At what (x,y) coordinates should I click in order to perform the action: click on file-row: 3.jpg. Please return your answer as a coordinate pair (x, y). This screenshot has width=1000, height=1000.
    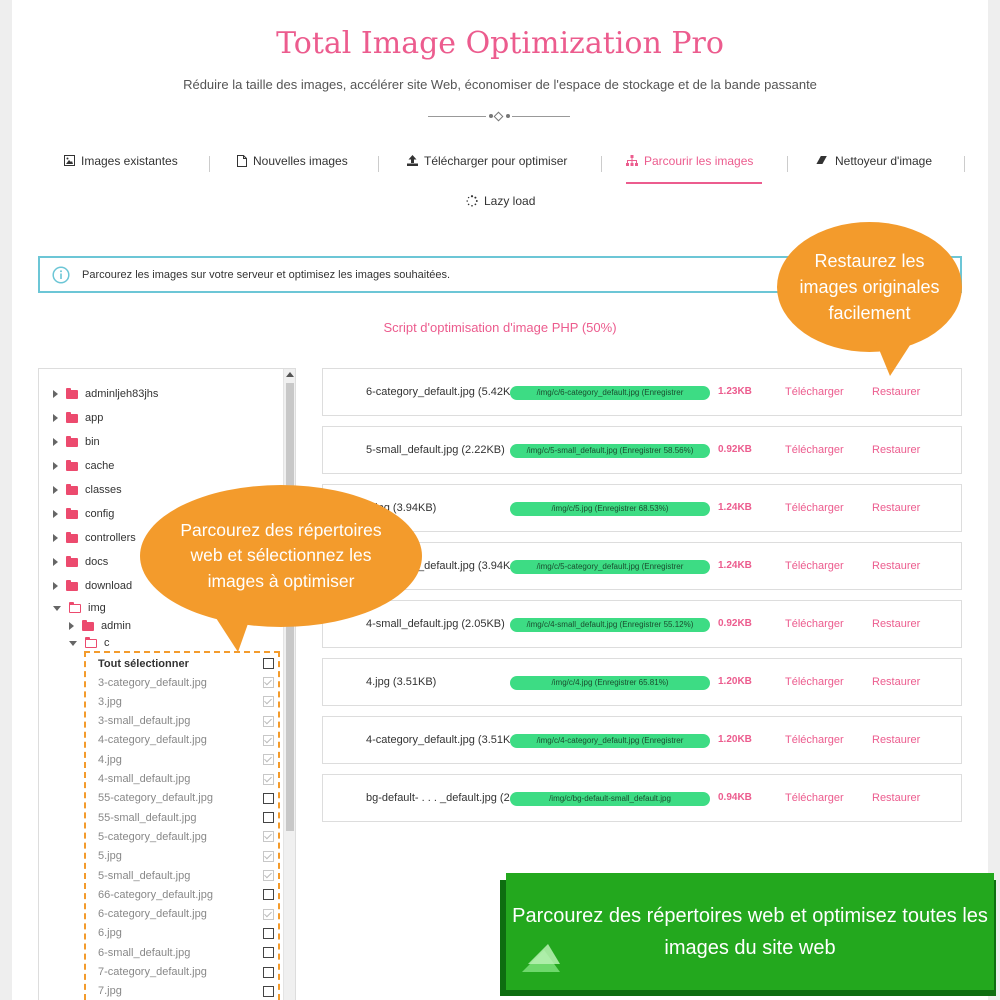
    Looking at the image, I should click on (186, 701).